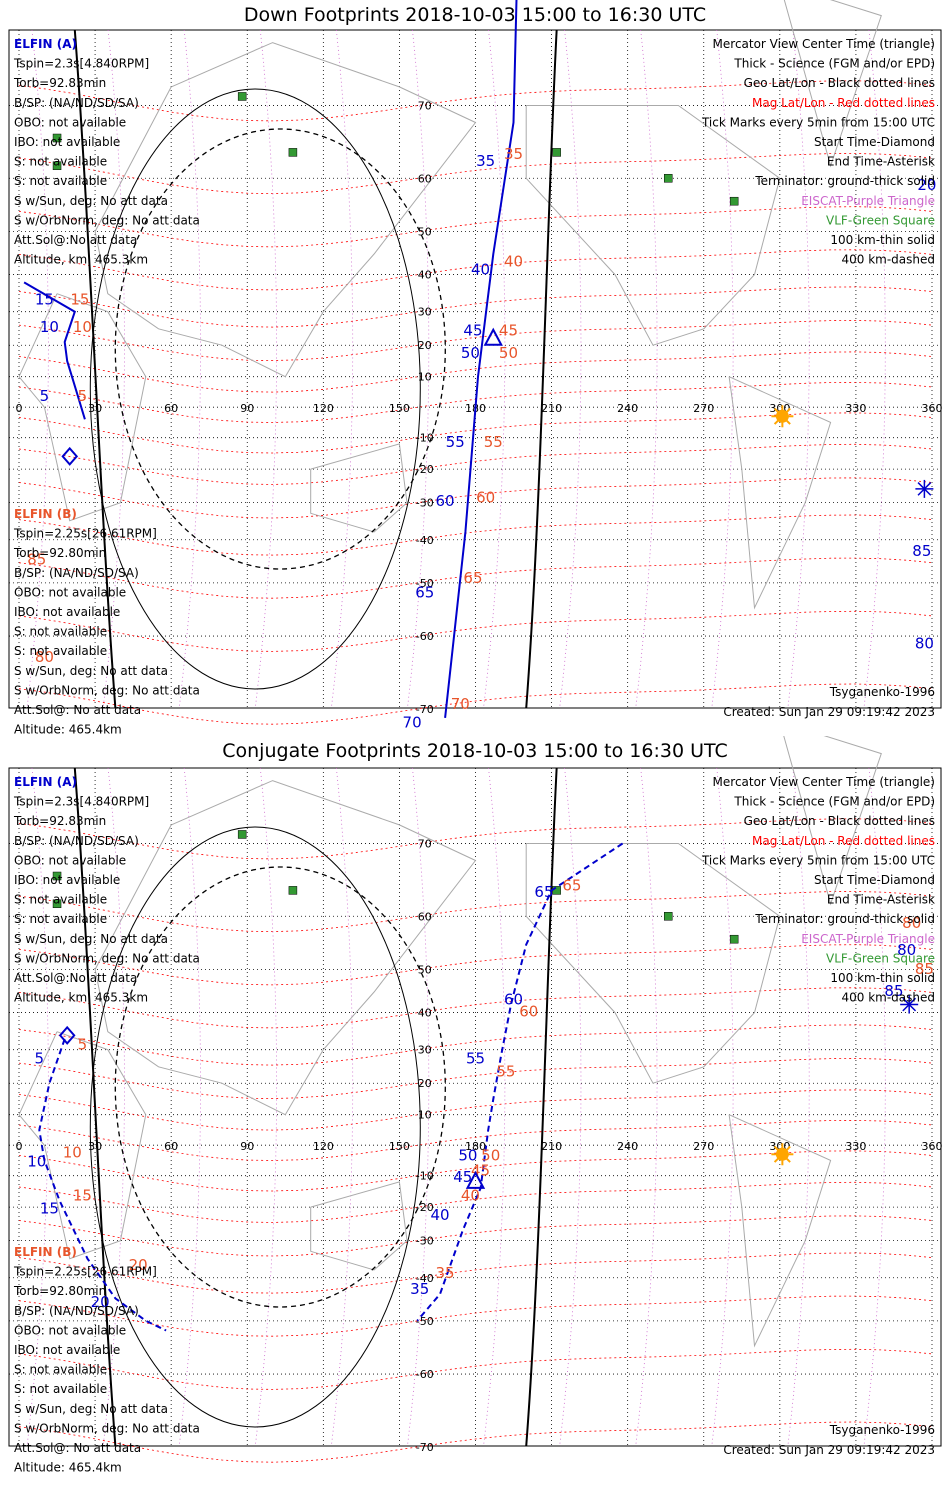 The height and width of the screenshot is (1500, 950). Describe the element at coordinates (45, 782) in the screenshot. I see `elfin-a-info-line: ELFIN (A)` at that location.